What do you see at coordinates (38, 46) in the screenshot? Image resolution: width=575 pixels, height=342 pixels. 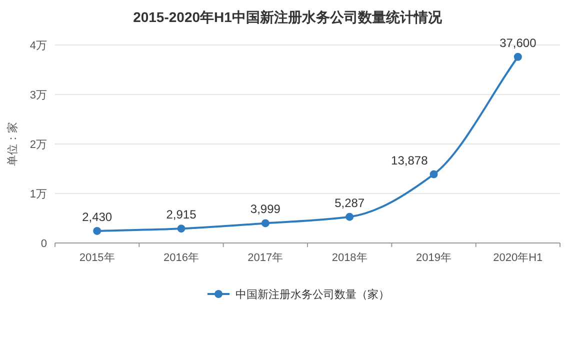 I see `y-tick-label: 4万` at bounding box center [38, 46].